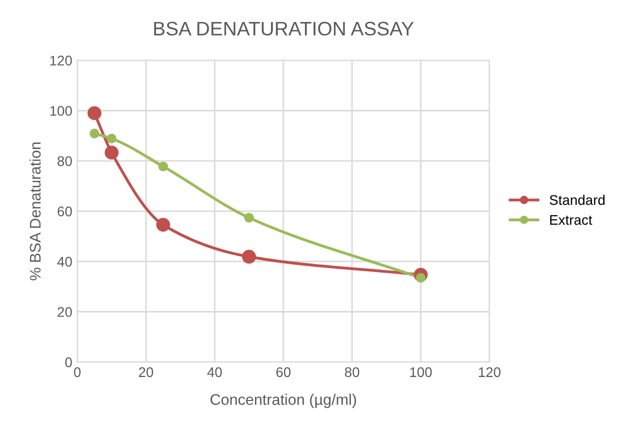 Image resolution: width=644 pixels, height=431 pixels. What do you see at coordinates (421, 372) in the screenshot?
I see `x-tick-label: 100` at bounding box center [421, 372].